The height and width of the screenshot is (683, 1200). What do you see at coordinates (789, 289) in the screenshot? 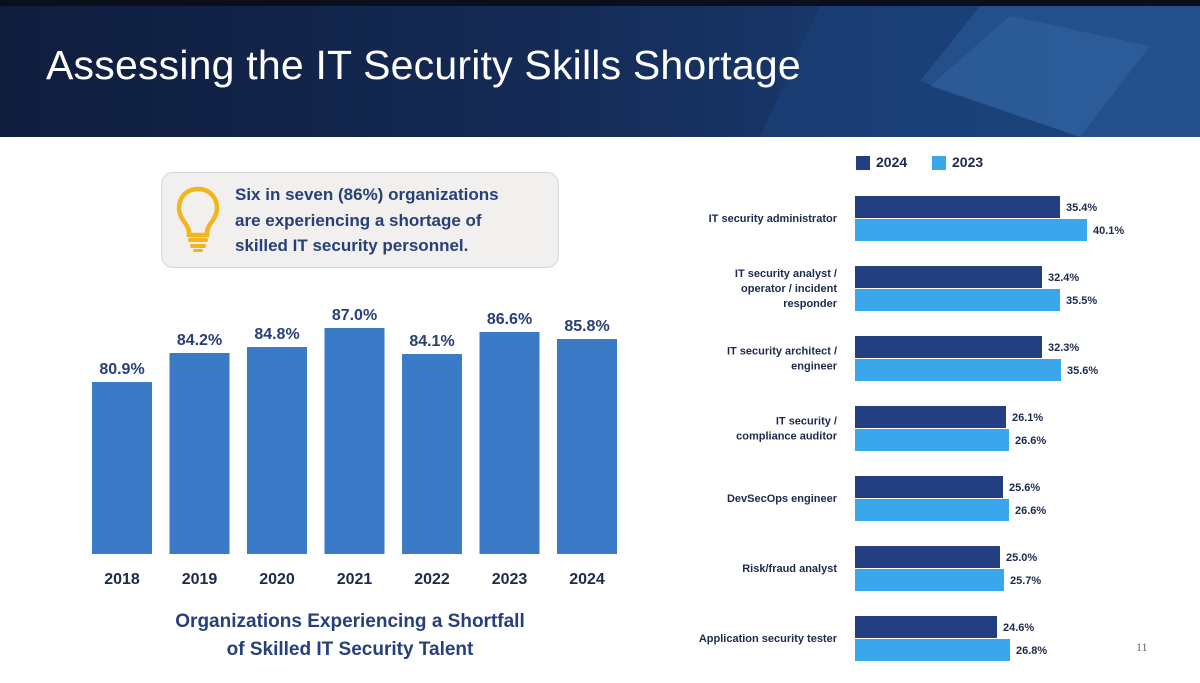
I see `category-label: operator / incident` at bounding box center [789, 289].